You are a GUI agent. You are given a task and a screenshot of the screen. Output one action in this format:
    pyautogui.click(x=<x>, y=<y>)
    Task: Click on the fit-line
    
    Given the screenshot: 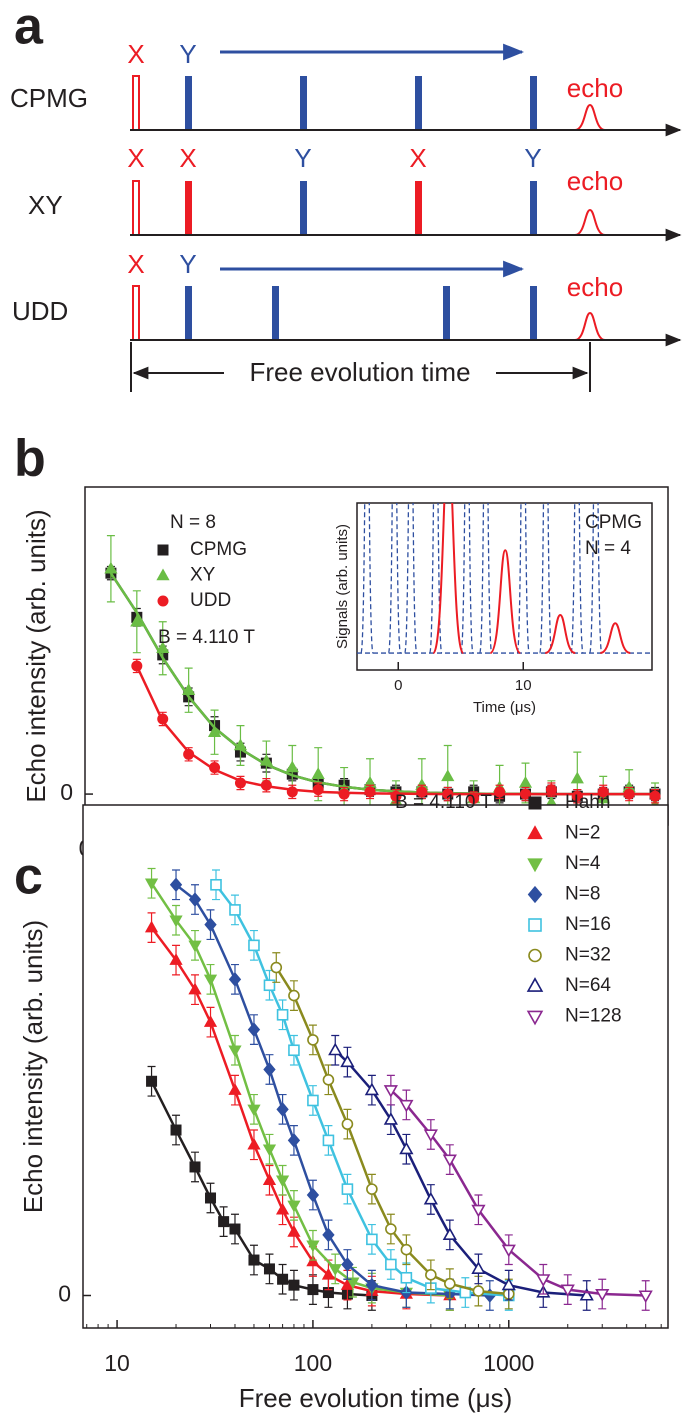 What is the action you would take?
    pyautogui.click(x=518, y=1193)
    